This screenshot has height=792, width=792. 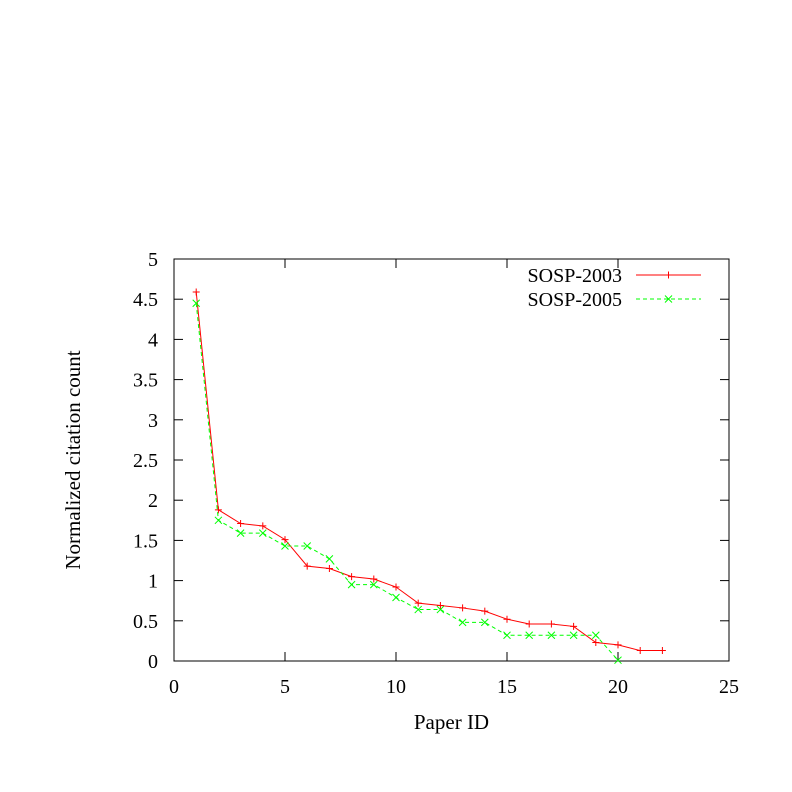 I want to click on legend-entry-sosp-2005: SOSP-2005, so click(x=614, y=300).